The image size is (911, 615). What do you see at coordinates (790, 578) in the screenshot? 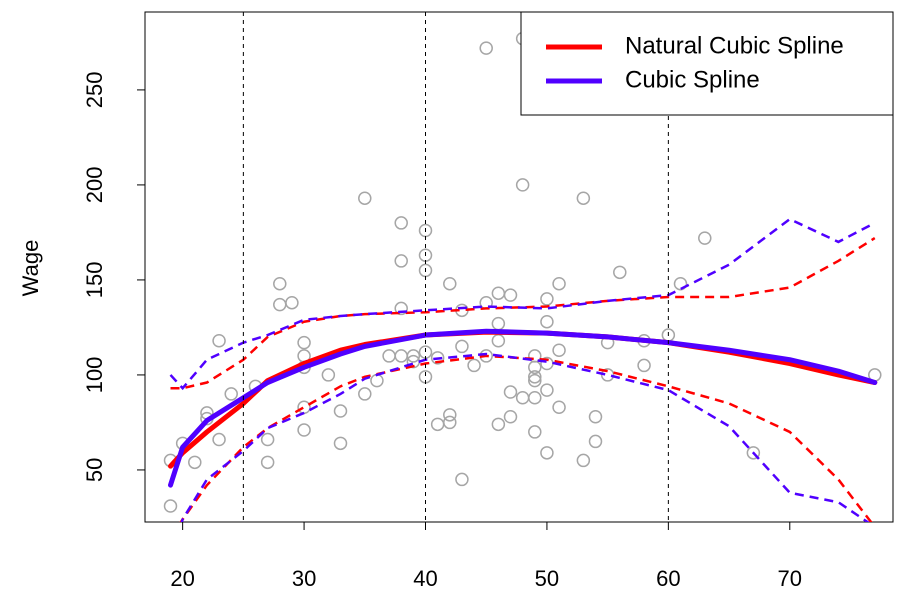
I see `x-tick-label: 70` at bounding box center [790, 578].